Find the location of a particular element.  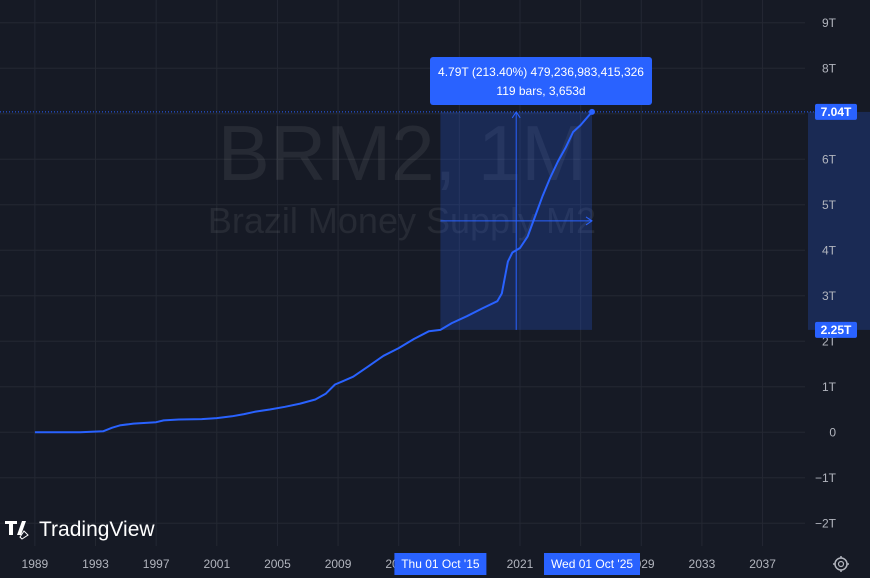

last-value-tag: 7.04T is located at coordinates (836, 111).